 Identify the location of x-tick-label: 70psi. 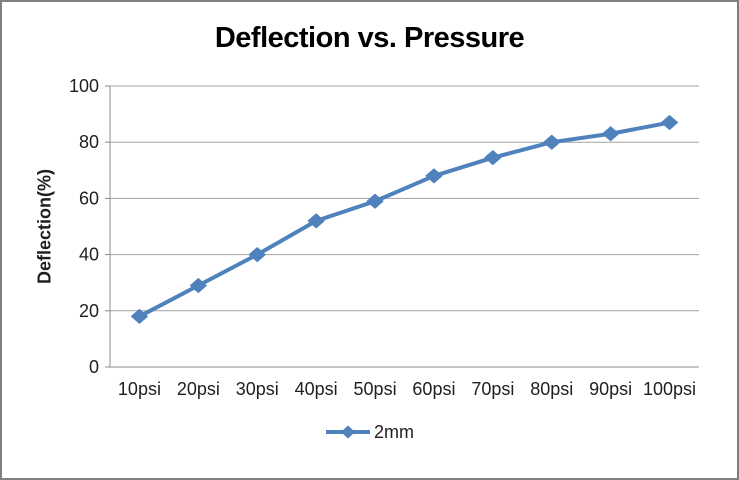
(492, 389).